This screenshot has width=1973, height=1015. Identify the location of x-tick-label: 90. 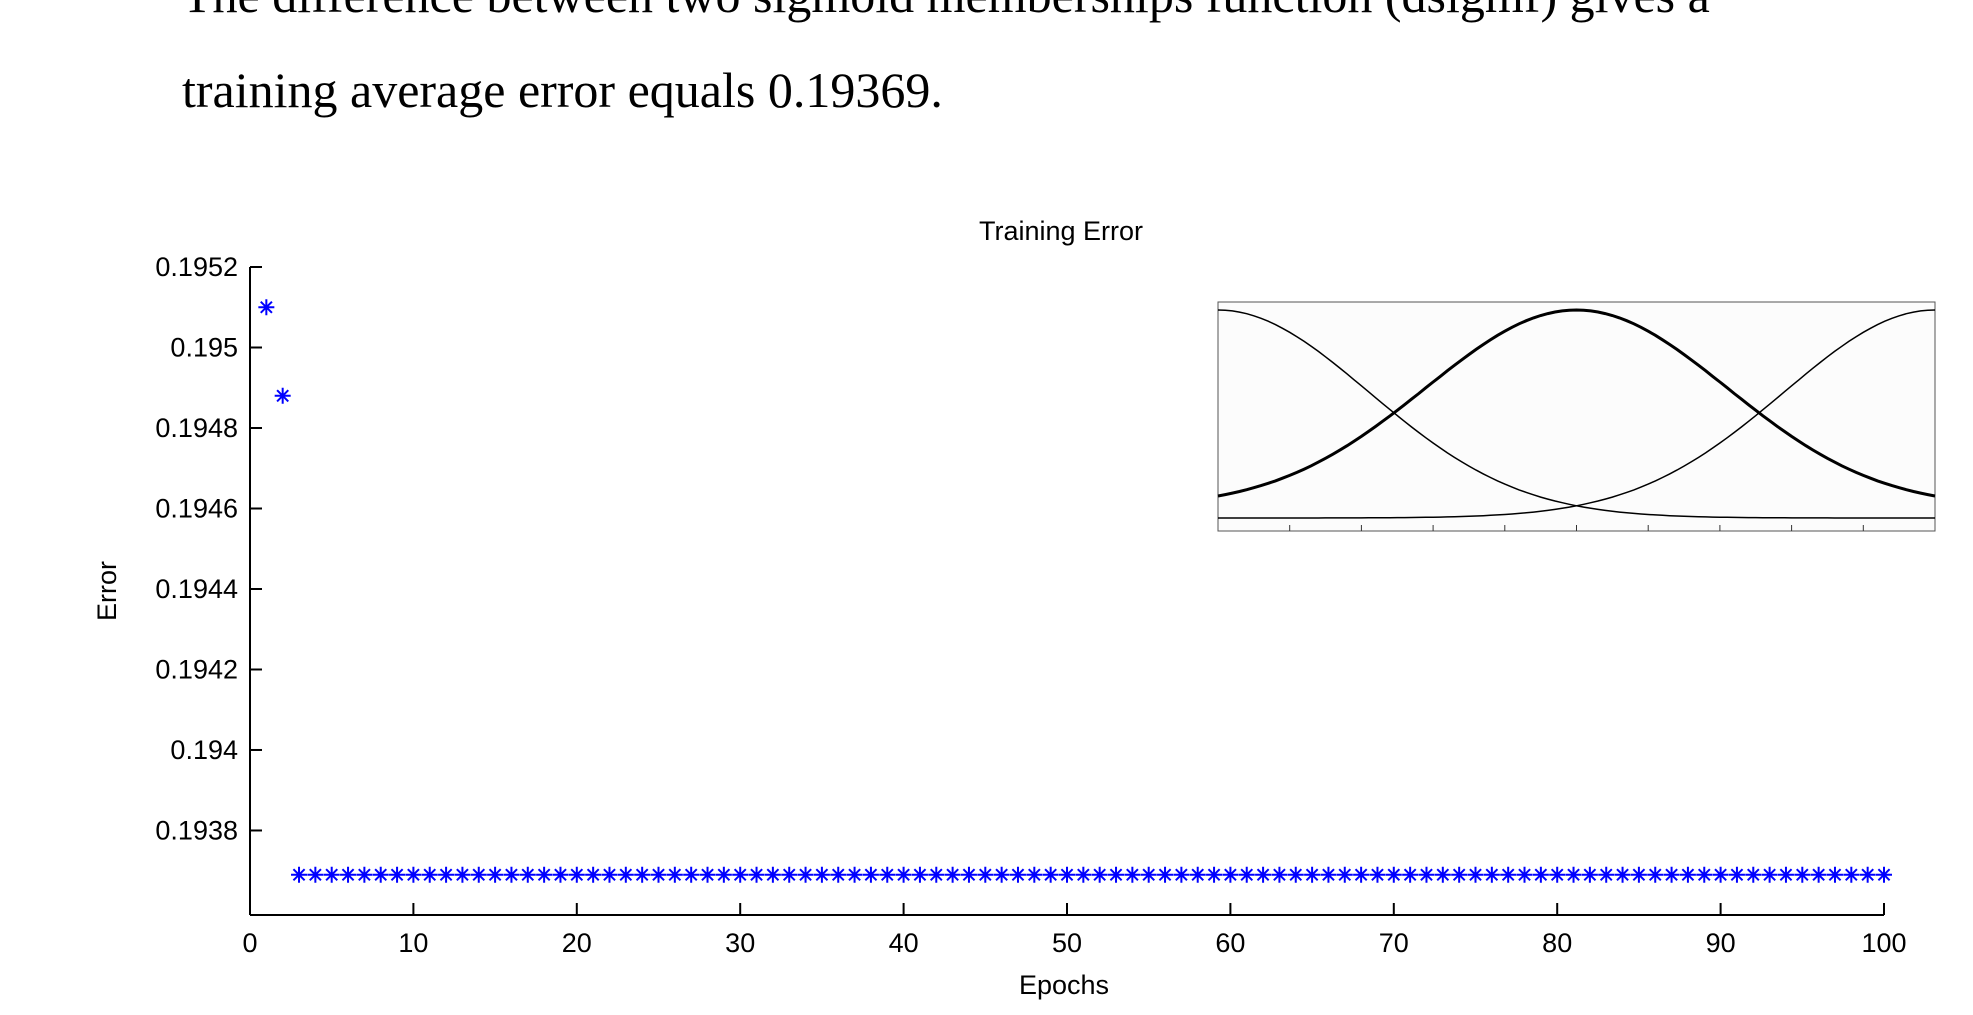
(1721, 943).